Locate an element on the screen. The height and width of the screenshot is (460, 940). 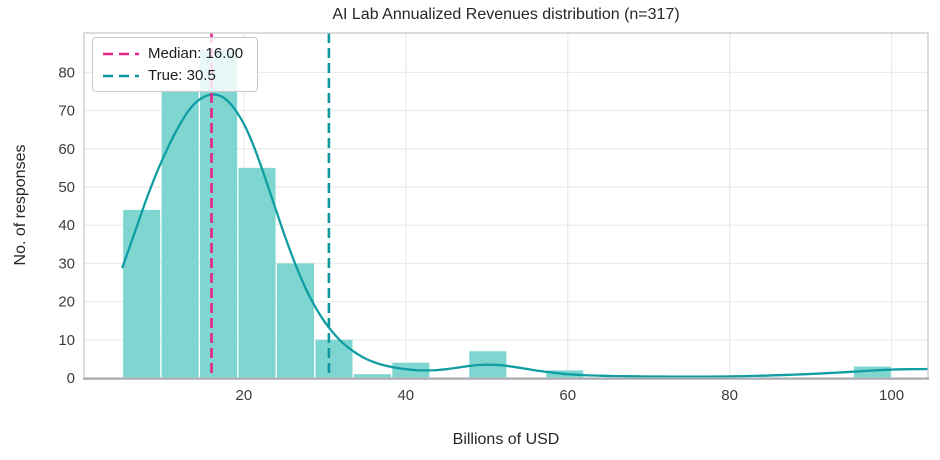
y-tick-label: 20 is located at coordinates (66, 302).